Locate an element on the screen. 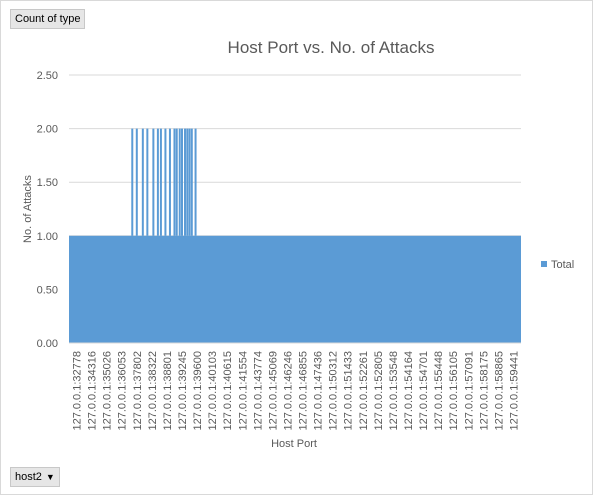 This screenshot has width=593, height=495. x-tick-label: 127.0.0.1:39600 is located at coordinates (198, 391).